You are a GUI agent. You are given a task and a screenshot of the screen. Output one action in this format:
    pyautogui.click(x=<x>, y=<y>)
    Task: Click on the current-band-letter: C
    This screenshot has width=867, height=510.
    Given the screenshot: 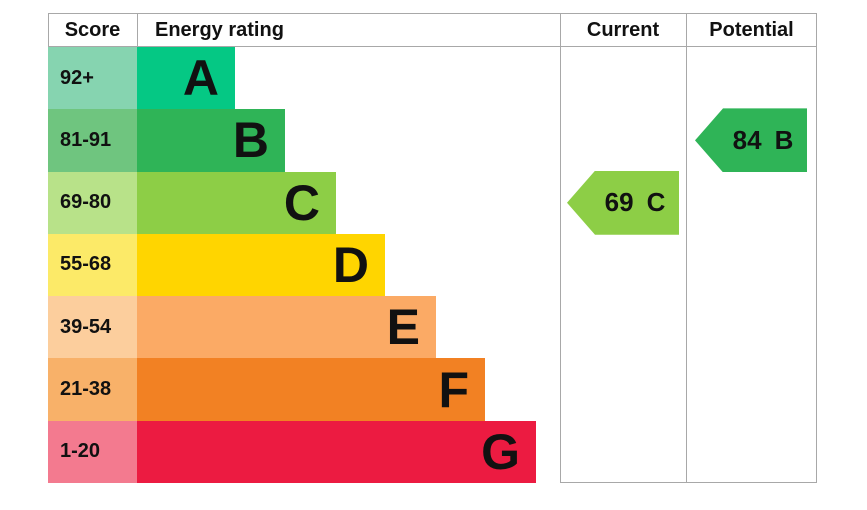 What is the action you would take?
    pyautogui.click(x=656, y=202)
    